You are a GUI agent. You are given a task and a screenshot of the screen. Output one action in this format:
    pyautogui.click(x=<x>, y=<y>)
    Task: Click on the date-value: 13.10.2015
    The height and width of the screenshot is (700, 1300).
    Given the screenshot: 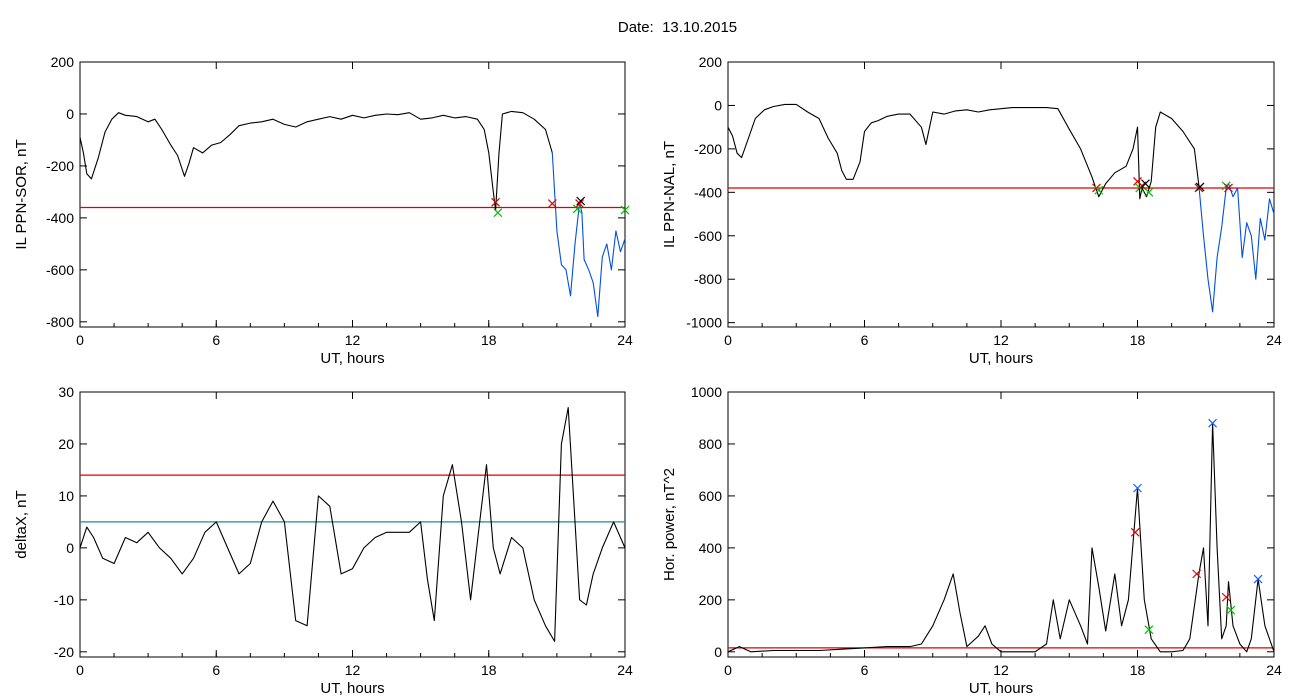 What is the action you would take?
    pyautogui.click(x=700, y=27)
    